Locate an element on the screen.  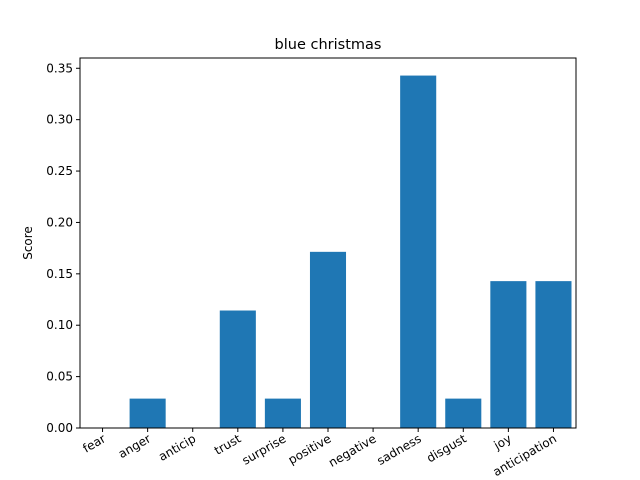
y-tick-label: 0.10 is located at coordinates (59, 325).